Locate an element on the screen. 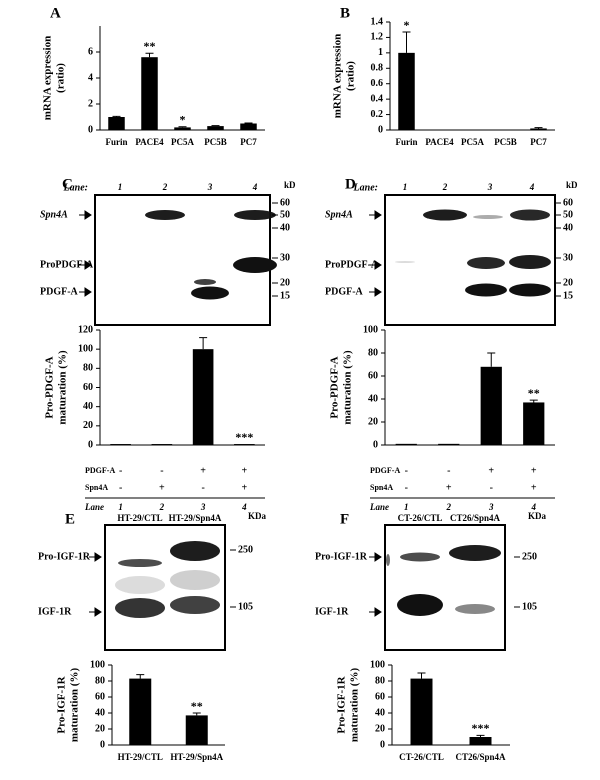 This screenshot has height=780, width=600. marker-unit: kD is located at coordinates (572, 185).